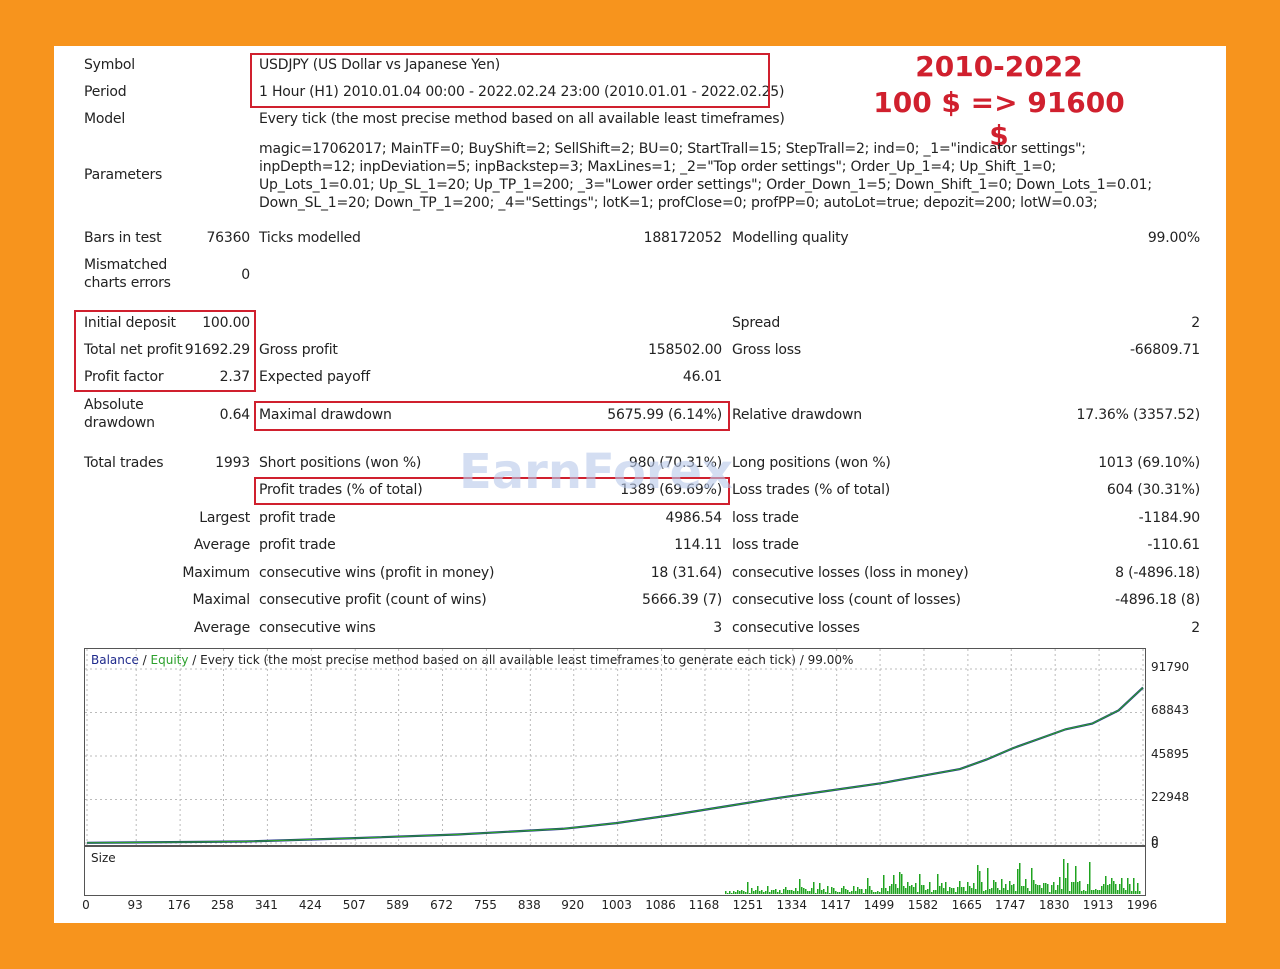 The image size is (1280, 969). Describe the element at coordinates (1195, 628) in the screenshot. I see `value-avg-cons-losses: 2` at that location.